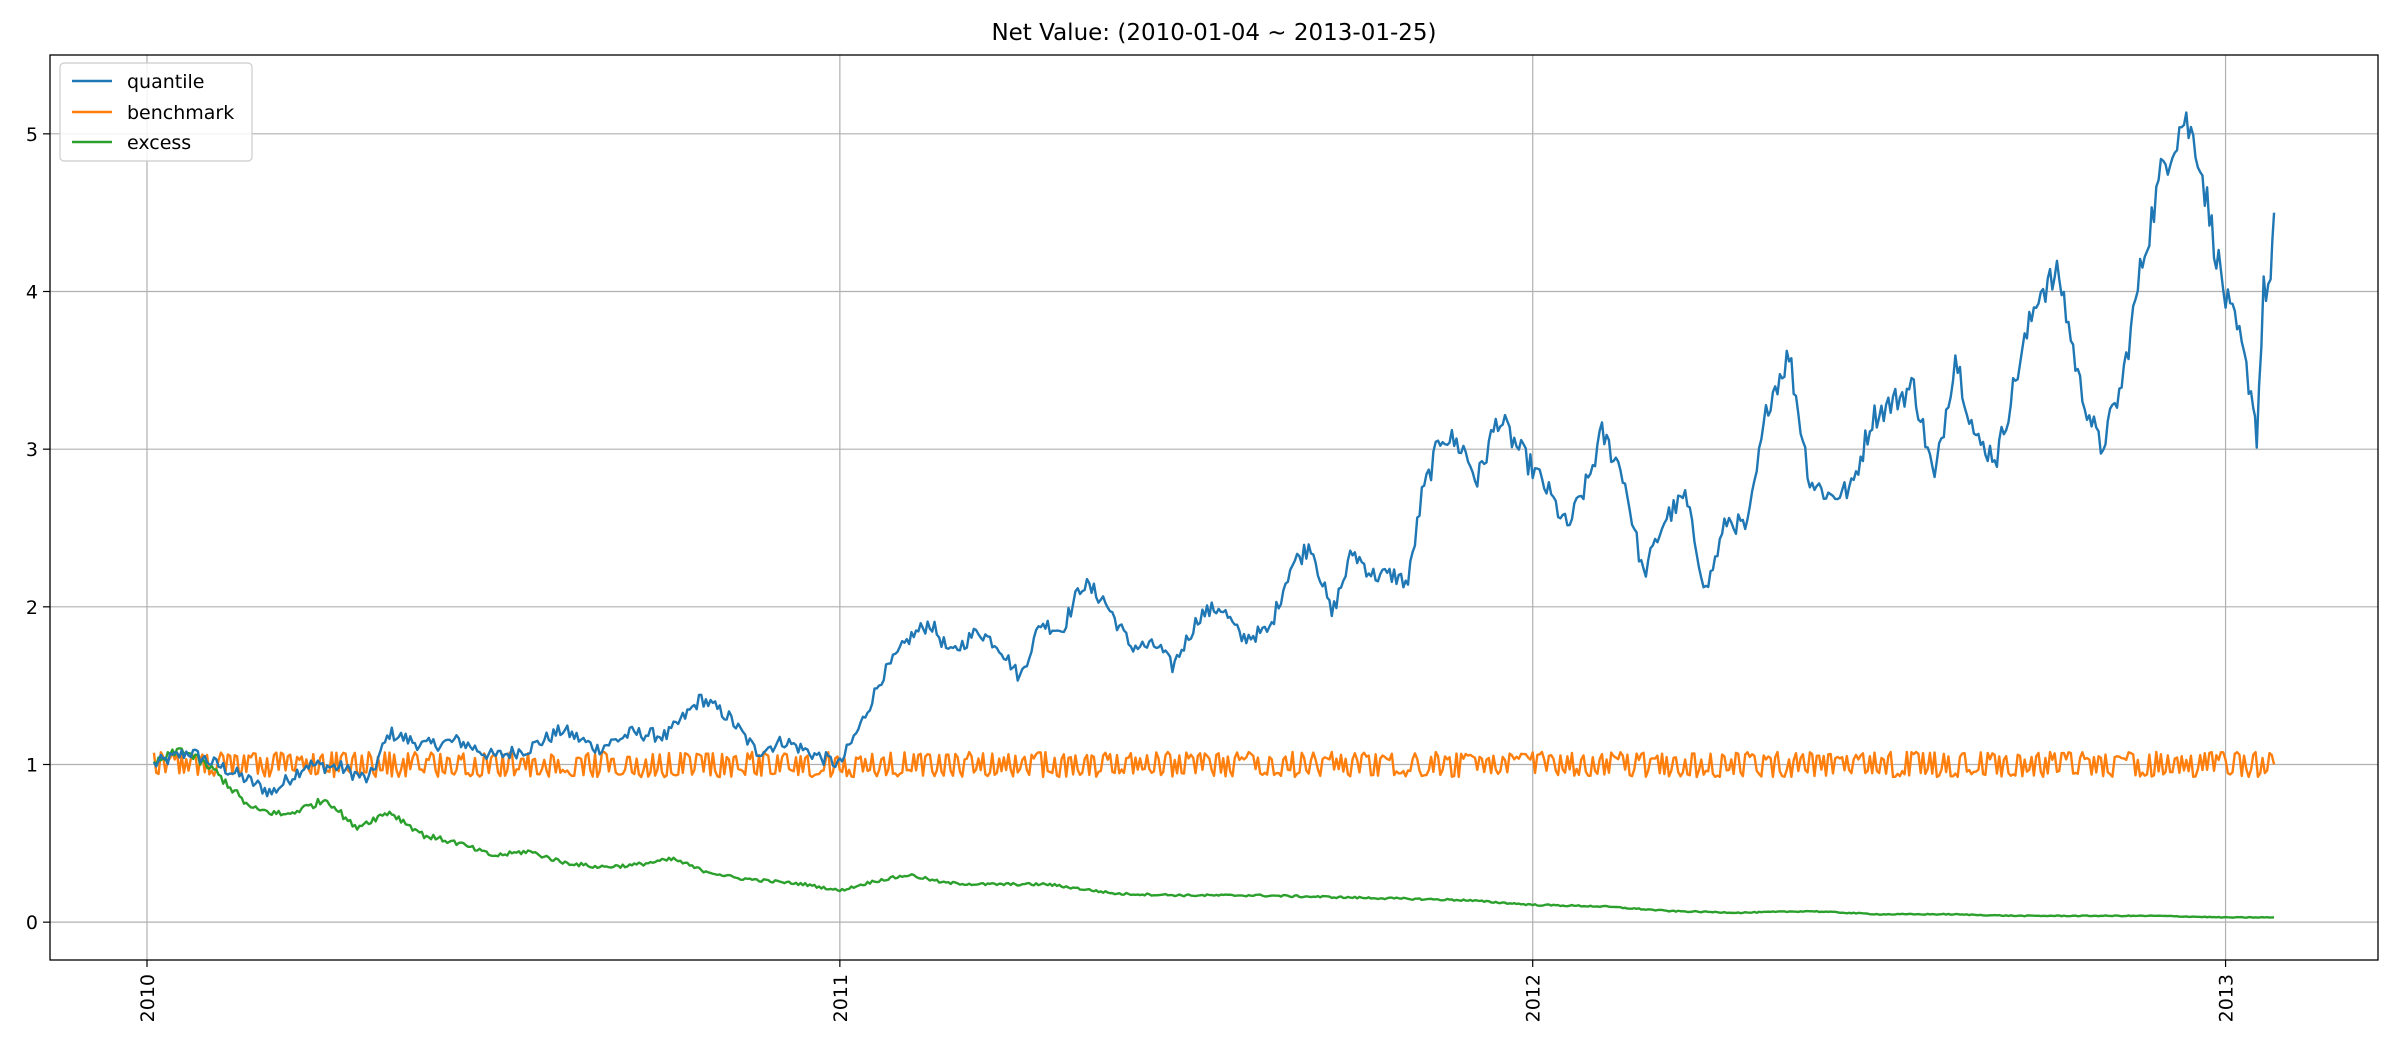 Image resolution: width=2400 pixels, height=1050 pixels. I want to click on y-tick-label: 2, so click(32, 608).